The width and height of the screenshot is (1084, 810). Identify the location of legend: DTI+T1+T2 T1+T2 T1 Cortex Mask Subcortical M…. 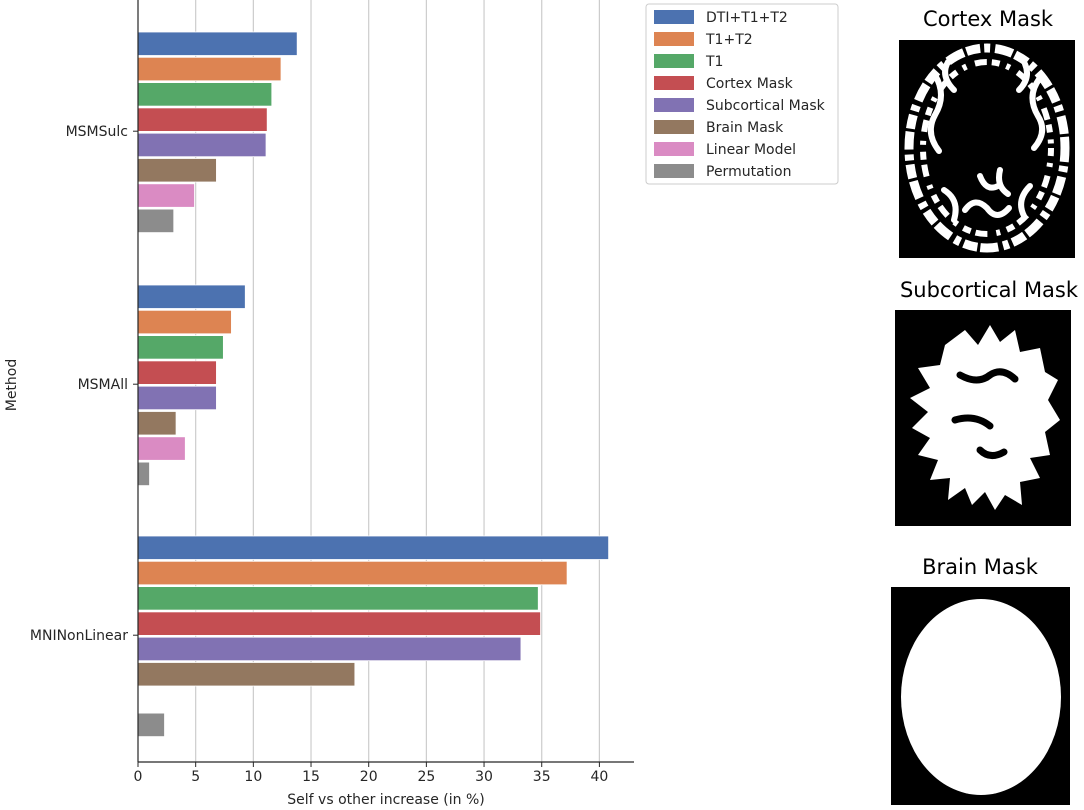
(742, 94).